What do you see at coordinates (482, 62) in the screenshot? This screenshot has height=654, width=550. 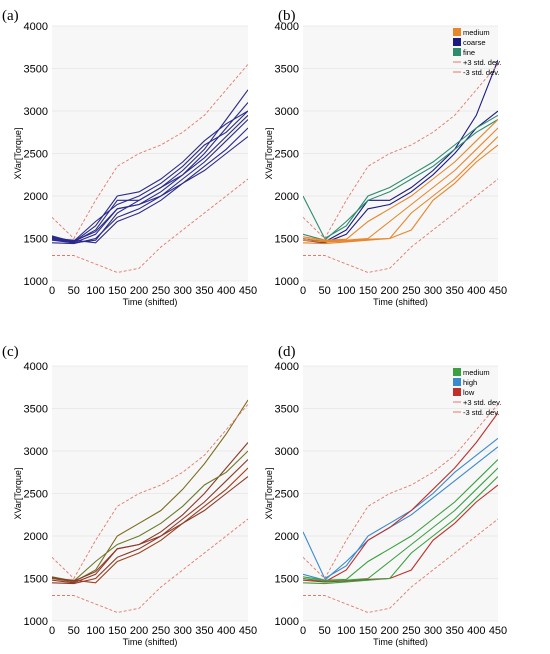 I see `legend-label: +3 std. dev.` at bounding box center [482, 62].